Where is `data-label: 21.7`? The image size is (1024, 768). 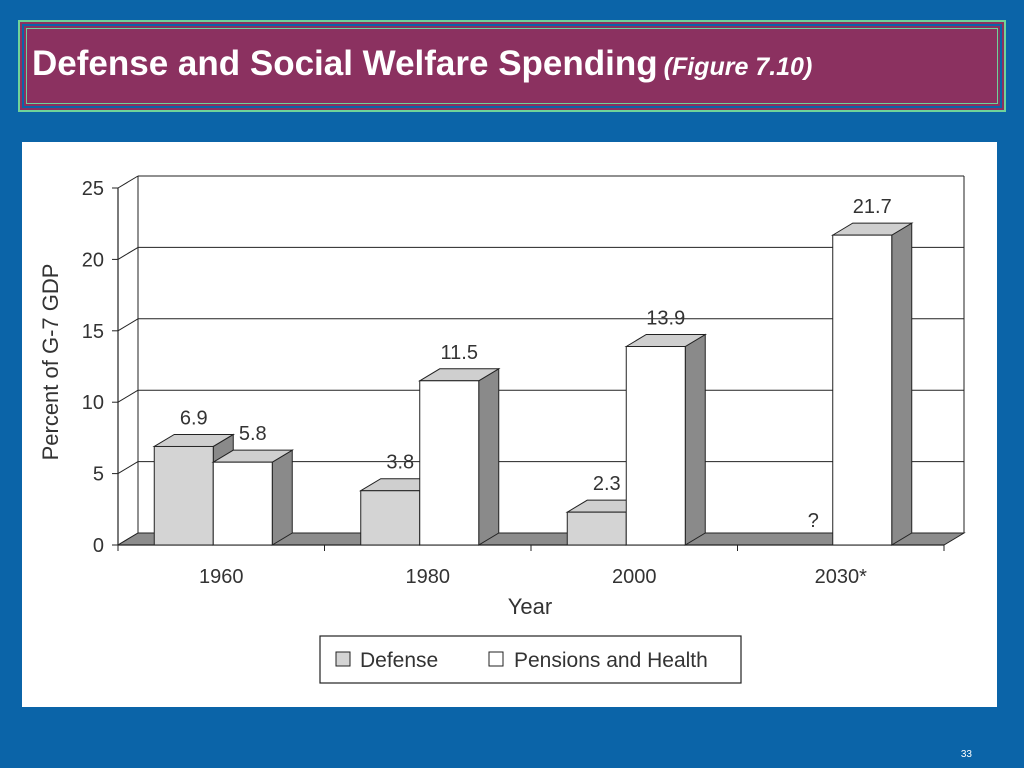
data-label: 21.7 is located at coordinates (872, 207).